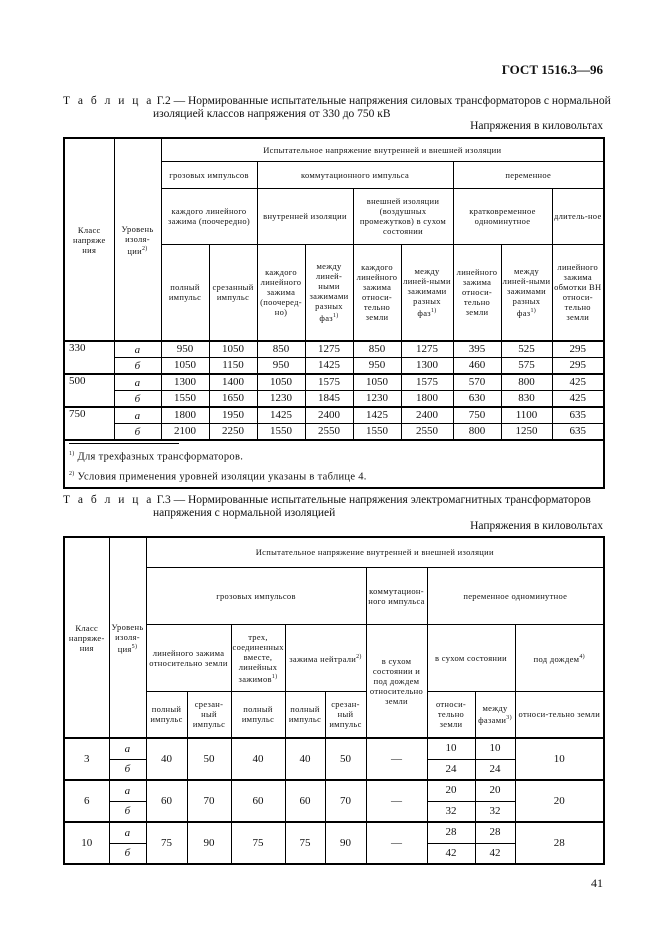 Image resolution: width=661 pixels, height=936 pixels. I want to click on value-cell: 2400, so click(329, 415).